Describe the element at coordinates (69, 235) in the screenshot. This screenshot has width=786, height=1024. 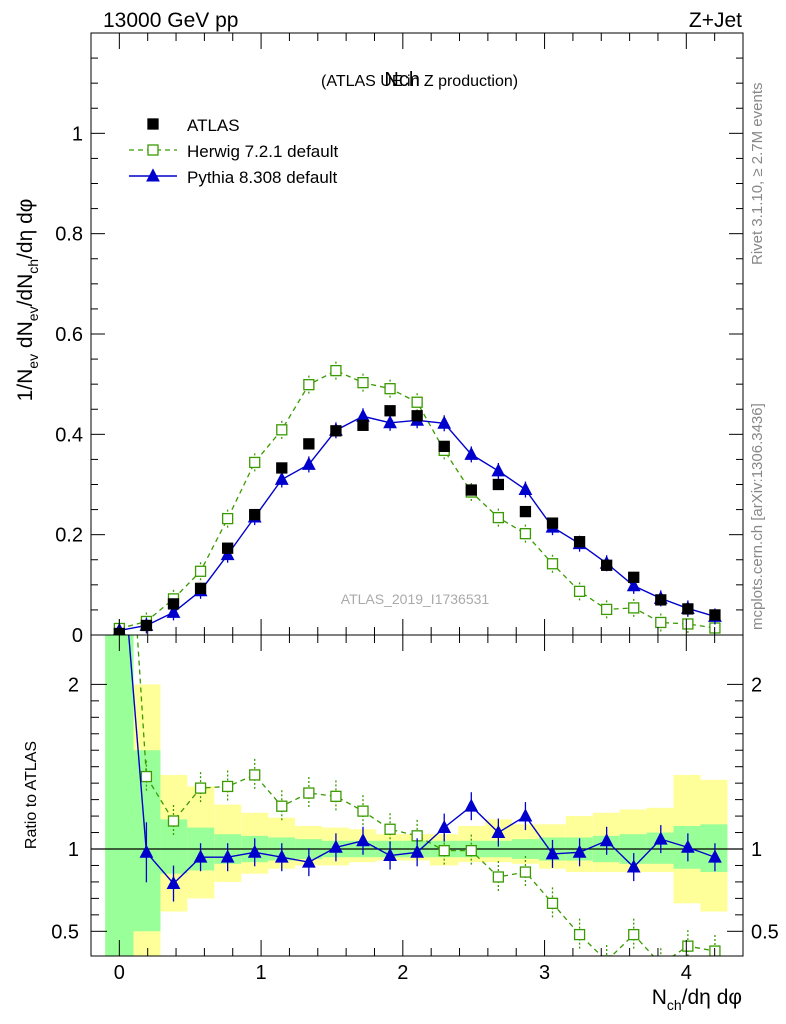
I see `main-y-tick-label: 0.8` at that location.